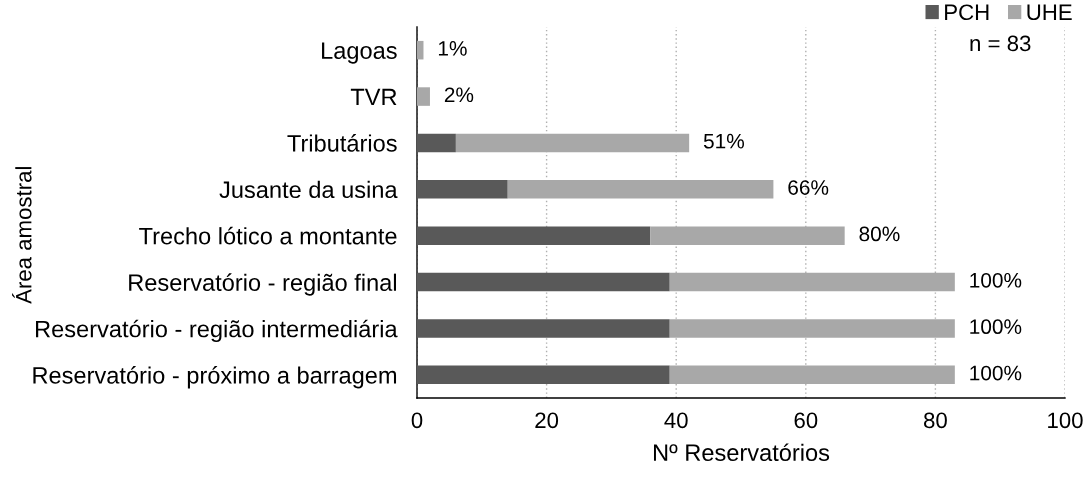 Image resolution: width=1086 pixels, height=477 pixels. What do you see at coordinates (1065, 420) in the screenshot?
I see `x-tick-label: 100` at bounding box center [1065, 420].